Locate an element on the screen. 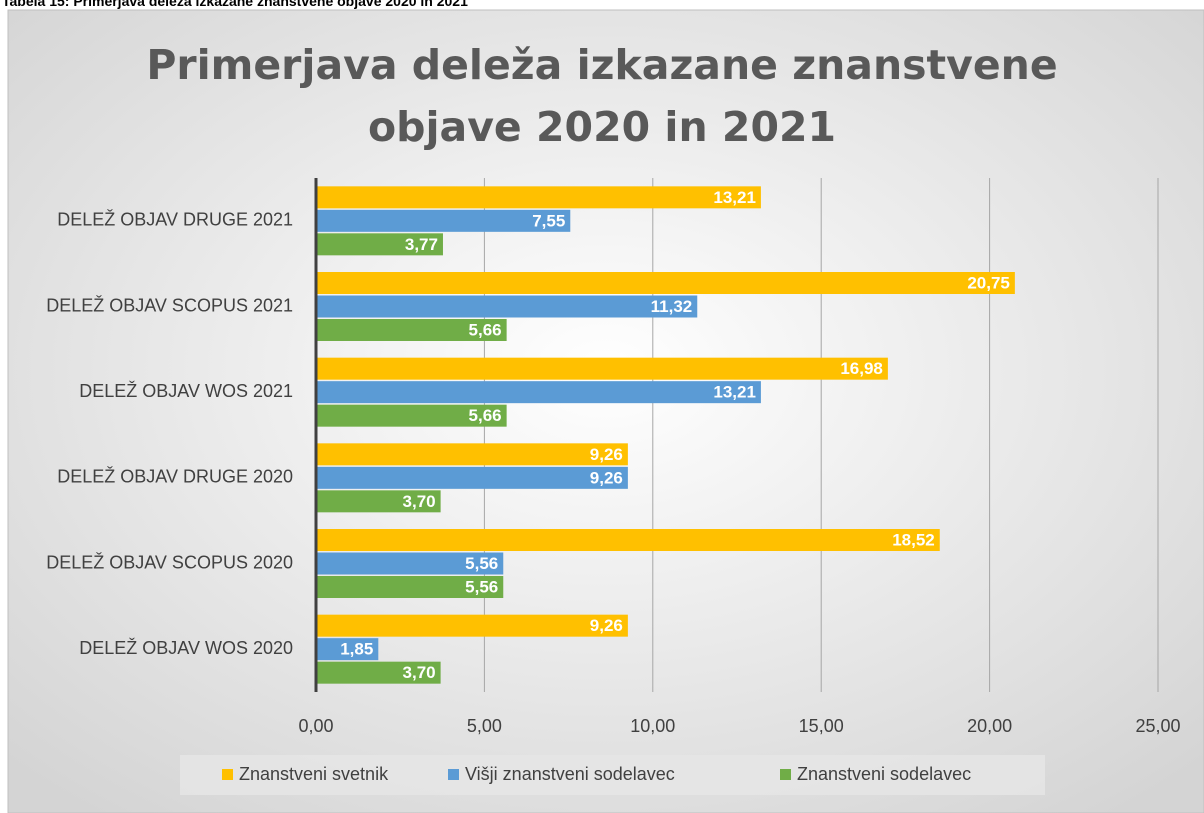 The image size is (1204, 813). y-tick-label: DELEŽ OBJAV DRUGE 2021 is located at coordinates (175, 220).